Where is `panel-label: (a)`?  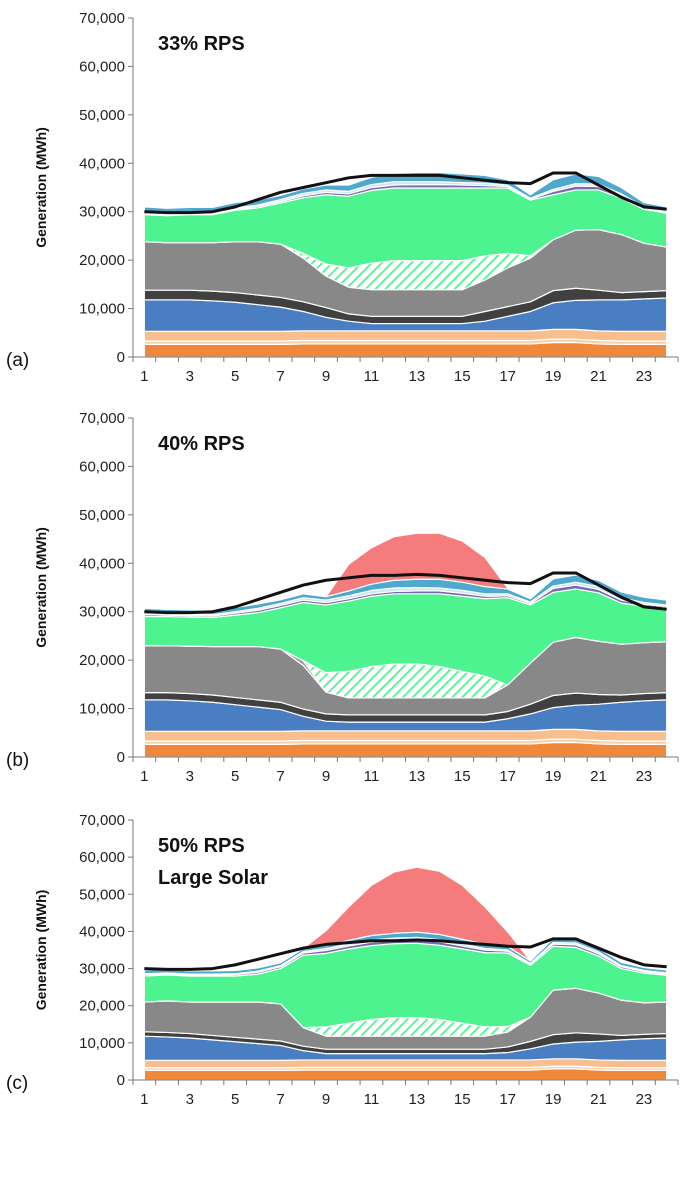 panel-label: (a) is located at coordinates (17, 360).